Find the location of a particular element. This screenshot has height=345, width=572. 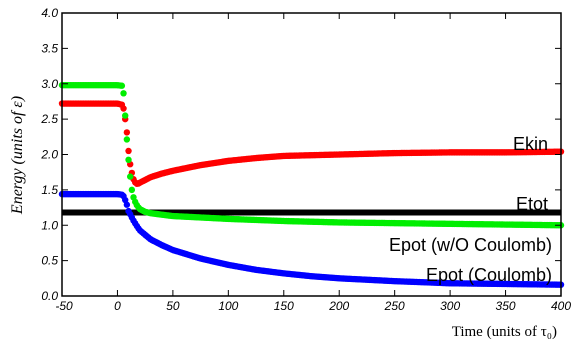

y-tick-label: 2.5 is located at coordinates (49, 119).